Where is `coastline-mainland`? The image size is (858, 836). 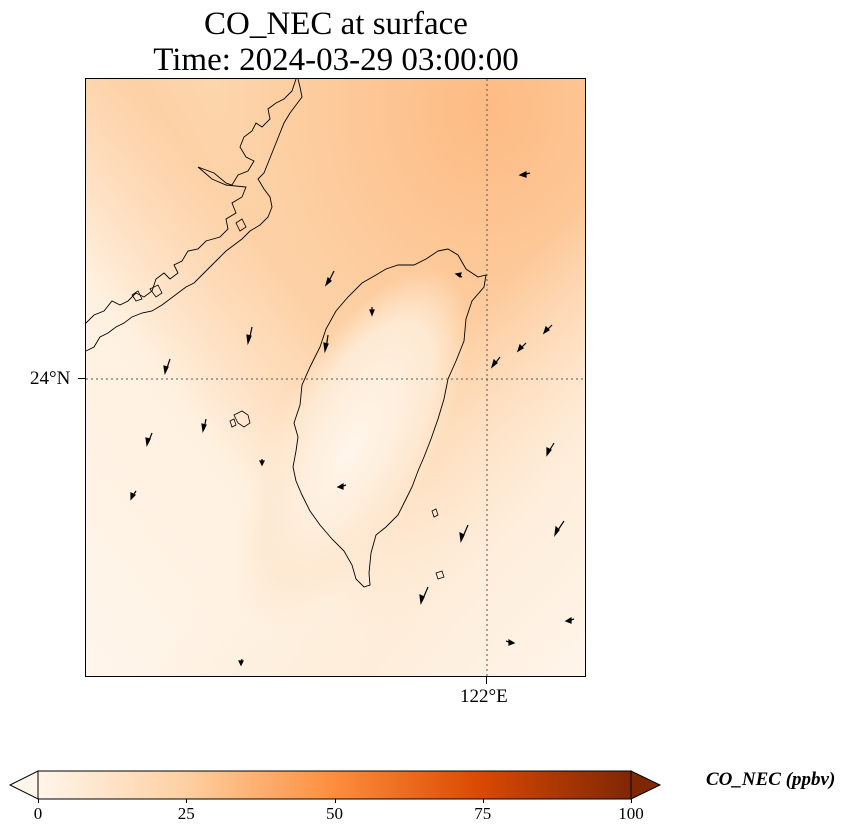 coastline-mainland is located at coordinates (194, 215).